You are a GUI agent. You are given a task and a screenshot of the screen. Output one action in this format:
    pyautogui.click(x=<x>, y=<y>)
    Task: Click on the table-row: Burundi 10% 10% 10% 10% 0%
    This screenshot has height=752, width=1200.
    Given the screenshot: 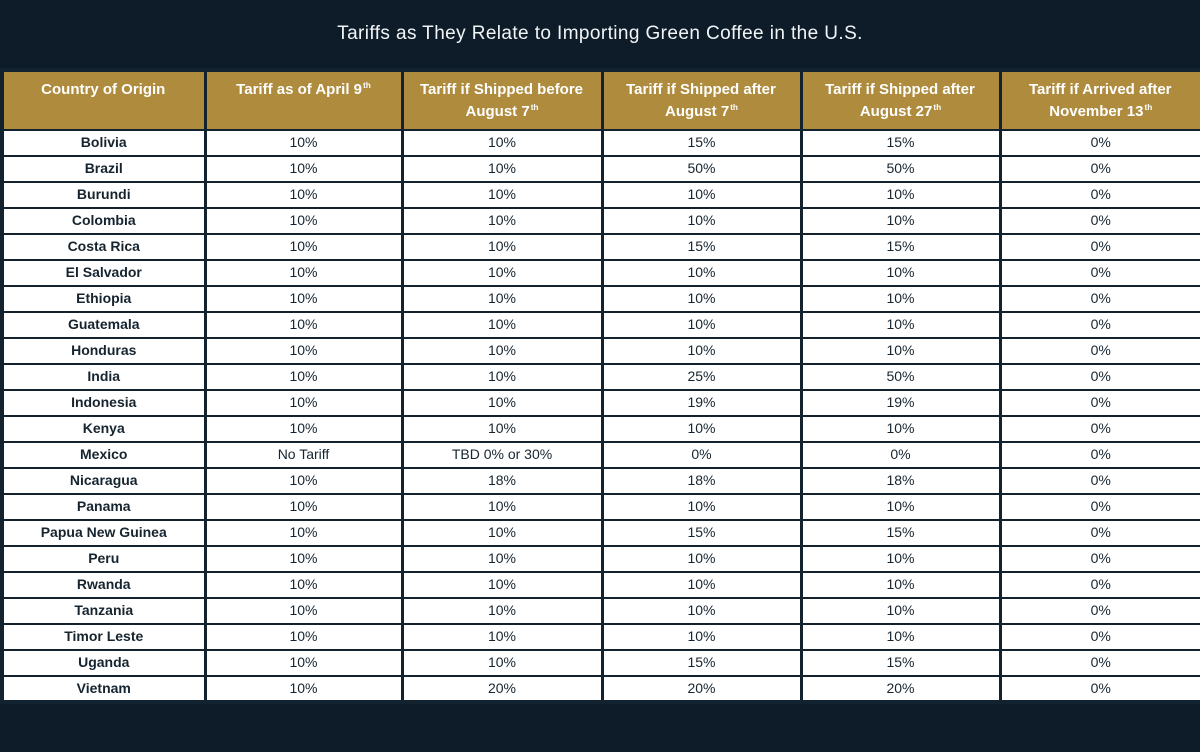 What is the action you would take?
    pyautogui.click(x=600, y=195)
    